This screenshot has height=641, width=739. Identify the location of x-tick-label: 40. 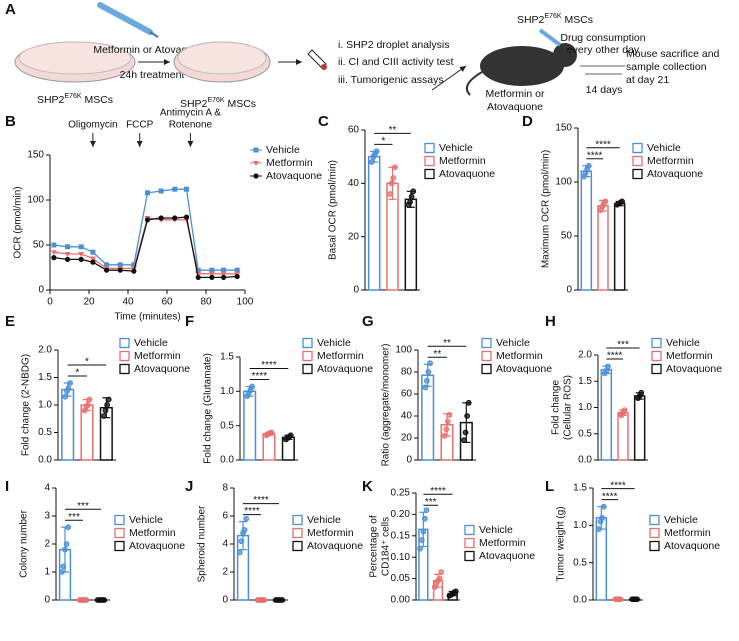
(128, 302).